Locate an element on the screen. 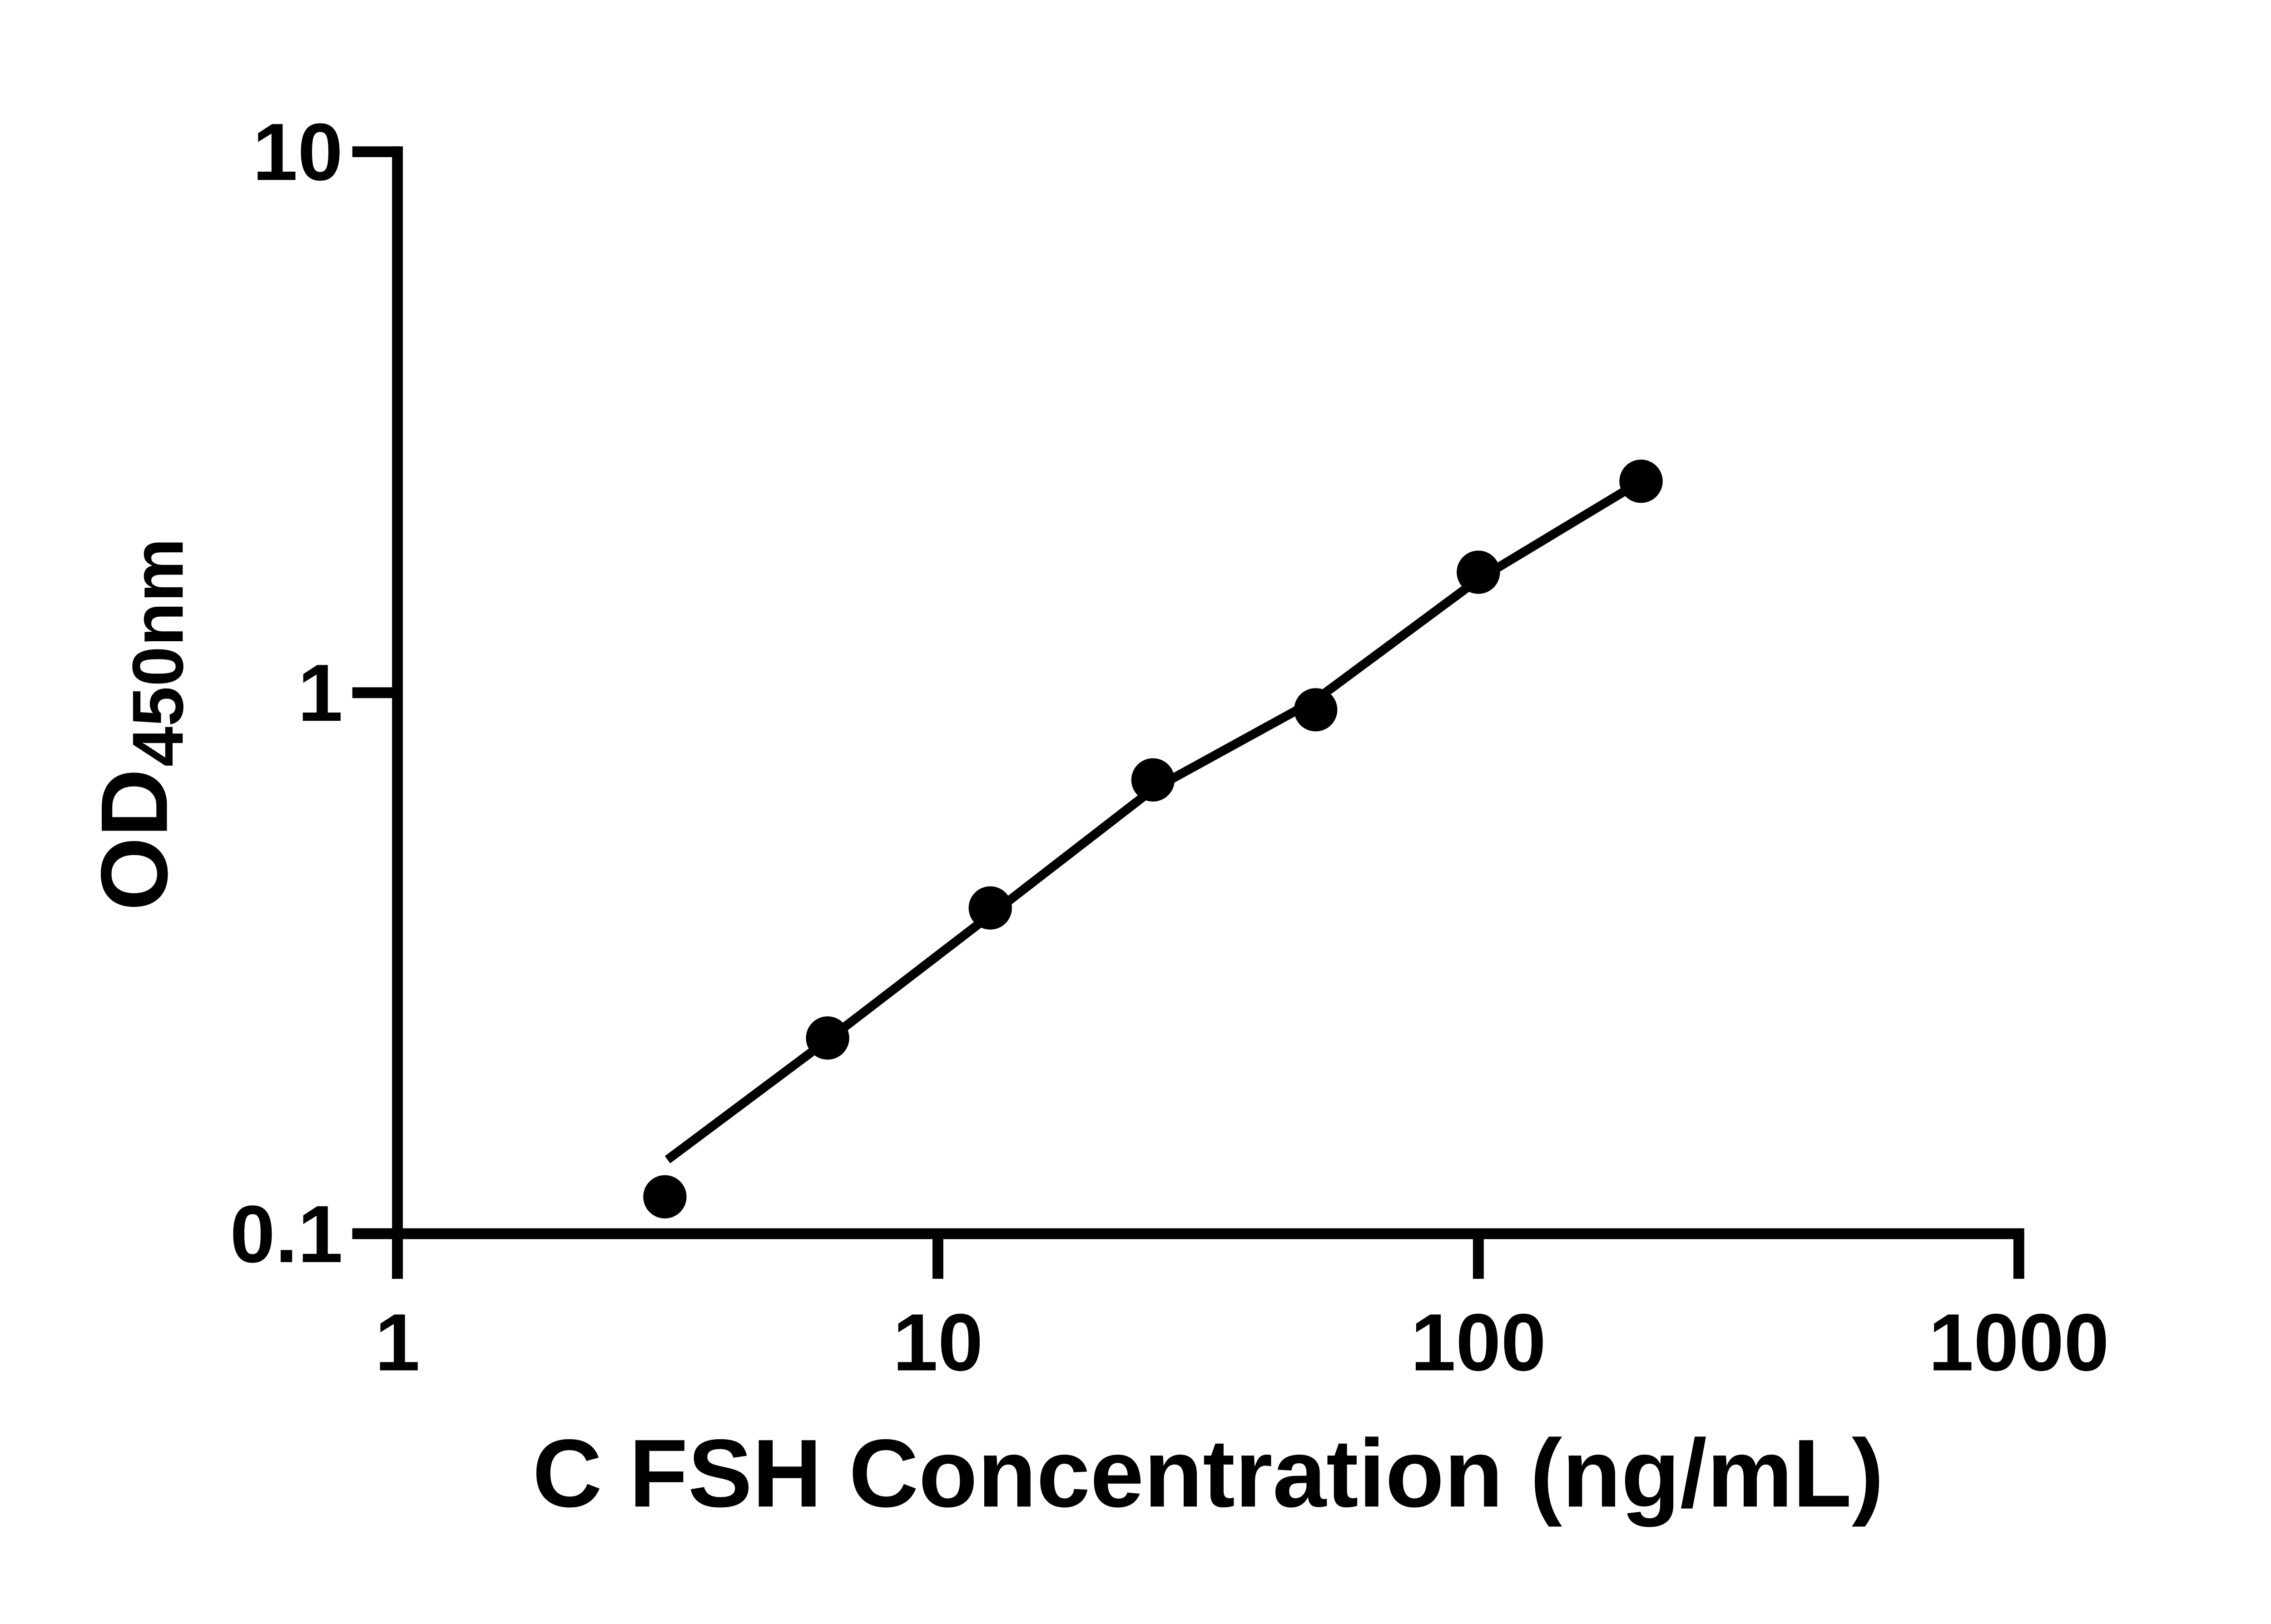 The image size is (2271, 1624). x-tick-label-1: 1 is located at coordinates (397, 1342).